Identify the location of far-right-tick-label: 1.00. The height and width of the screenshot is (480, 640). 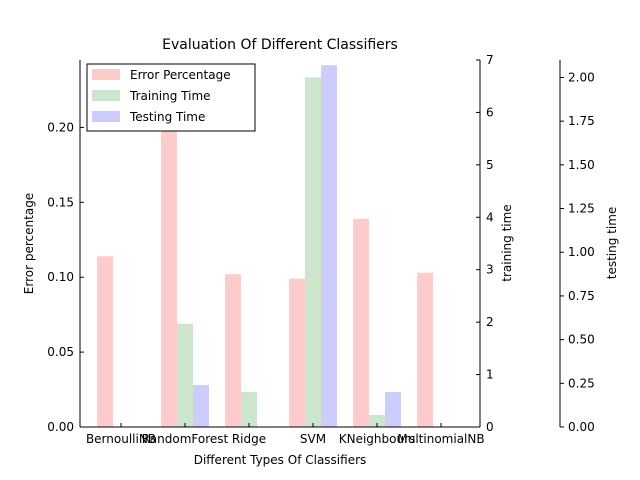
(581, 252).